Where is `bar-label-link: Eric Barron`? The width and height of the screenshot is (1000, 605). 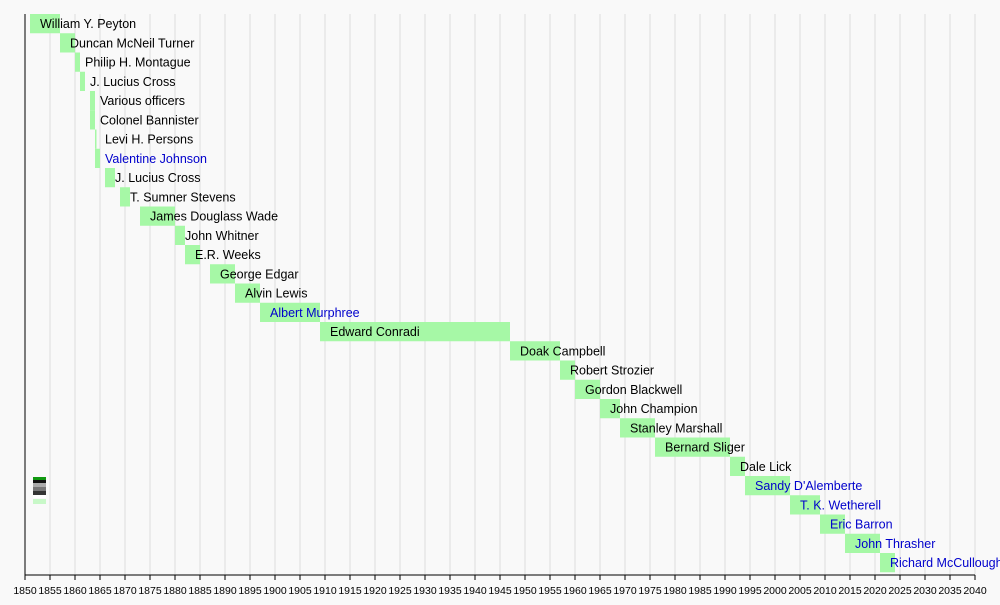 bar-label-link: Eric Barron is located at coordinates (861, 525).